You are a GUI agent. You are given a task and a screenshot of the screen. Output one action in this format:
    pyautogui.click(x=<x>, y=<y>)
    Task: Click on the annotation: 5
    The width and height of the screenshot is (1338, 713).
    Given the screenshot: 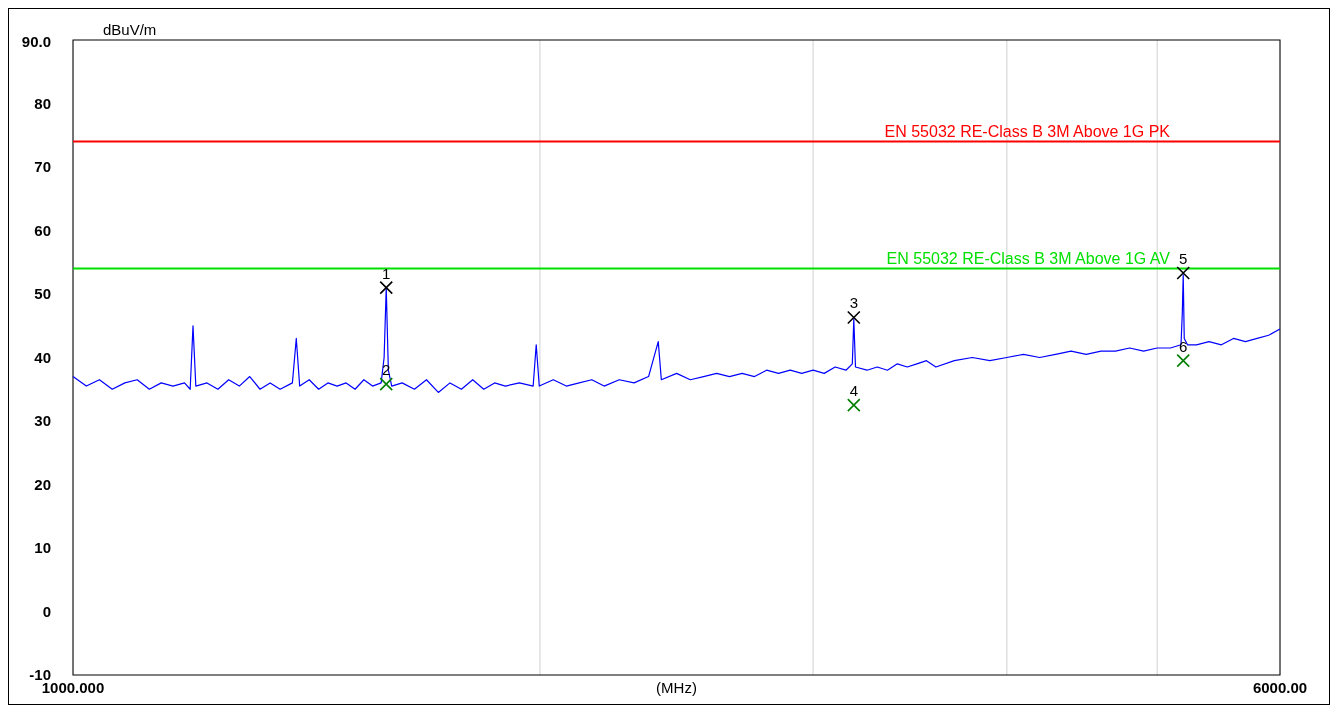 What is the action you would take?
    pyautogui.click(x=1183, y=259)
    